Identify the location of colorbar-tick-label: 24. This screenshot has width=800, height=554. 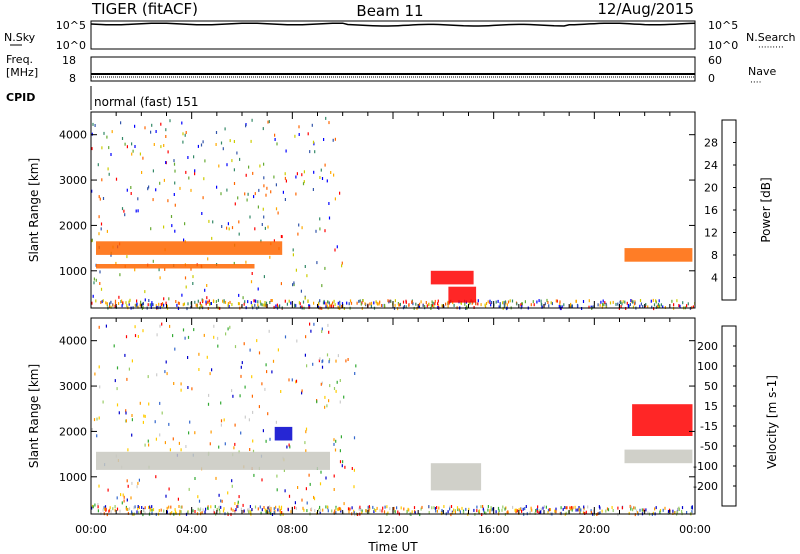
(711, 165).